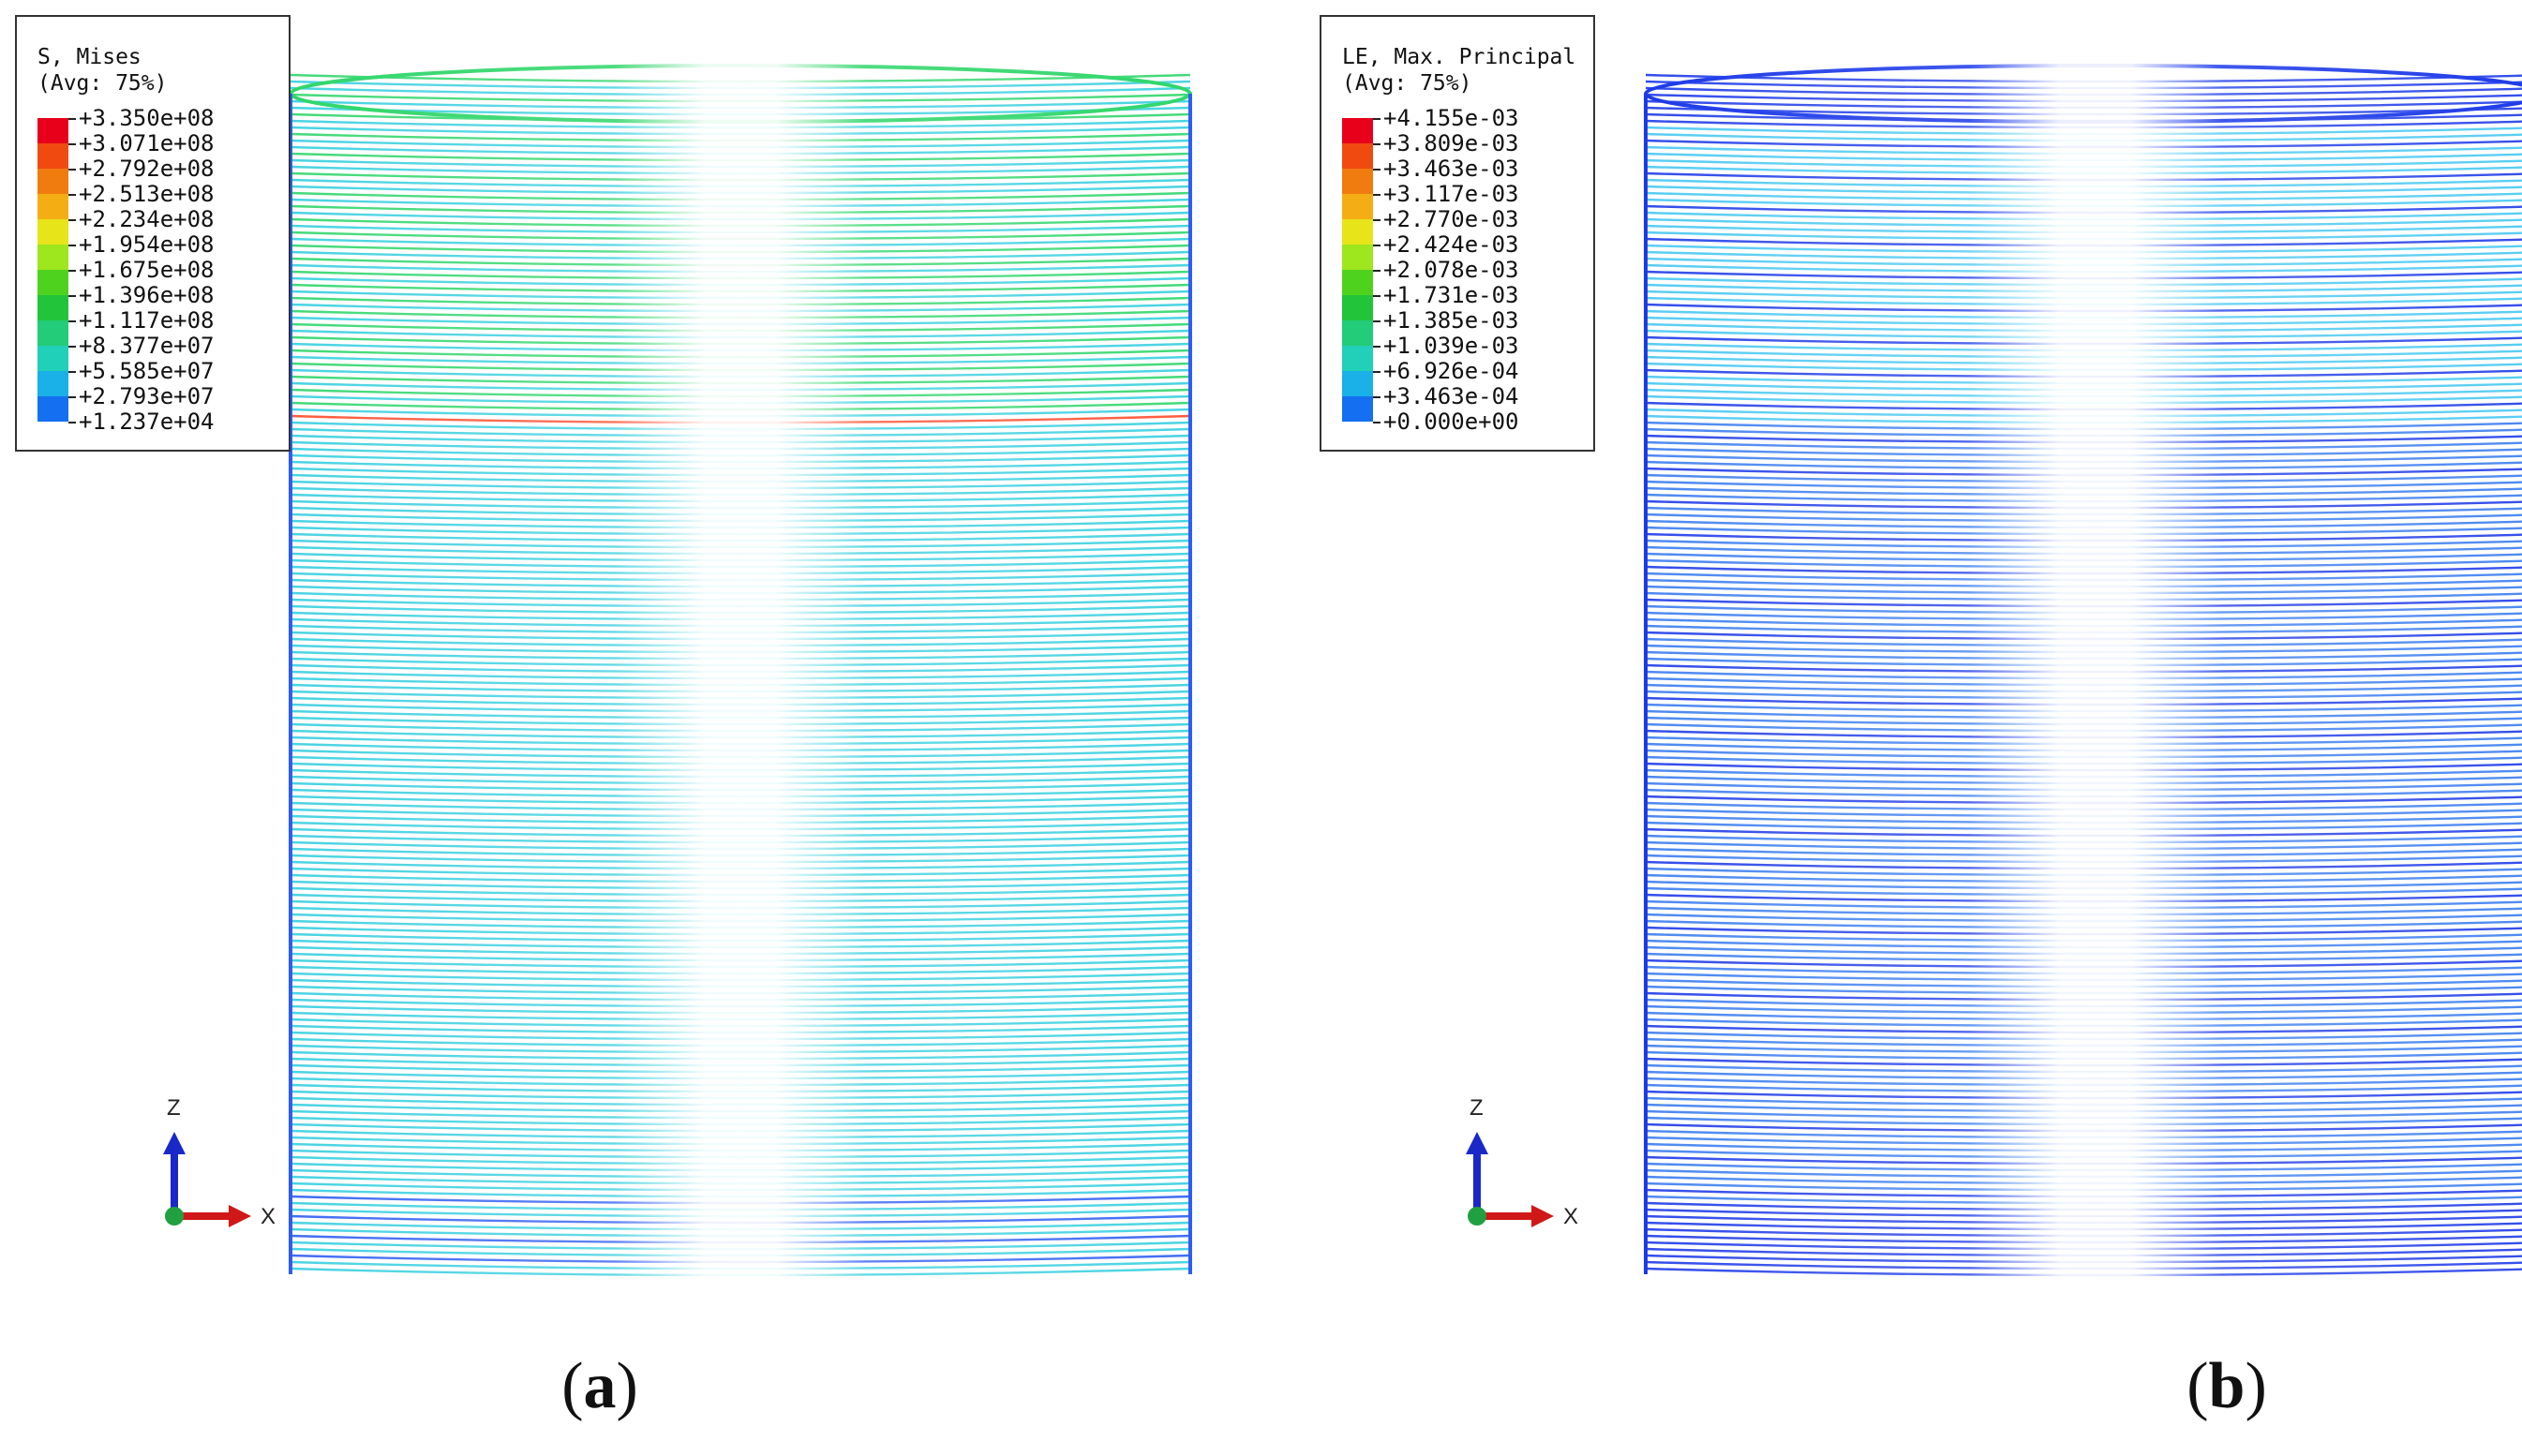  Describe the element at coordinates (147, 320) in the screenshot. I see `legend-value: +1.117e+08` at that location.